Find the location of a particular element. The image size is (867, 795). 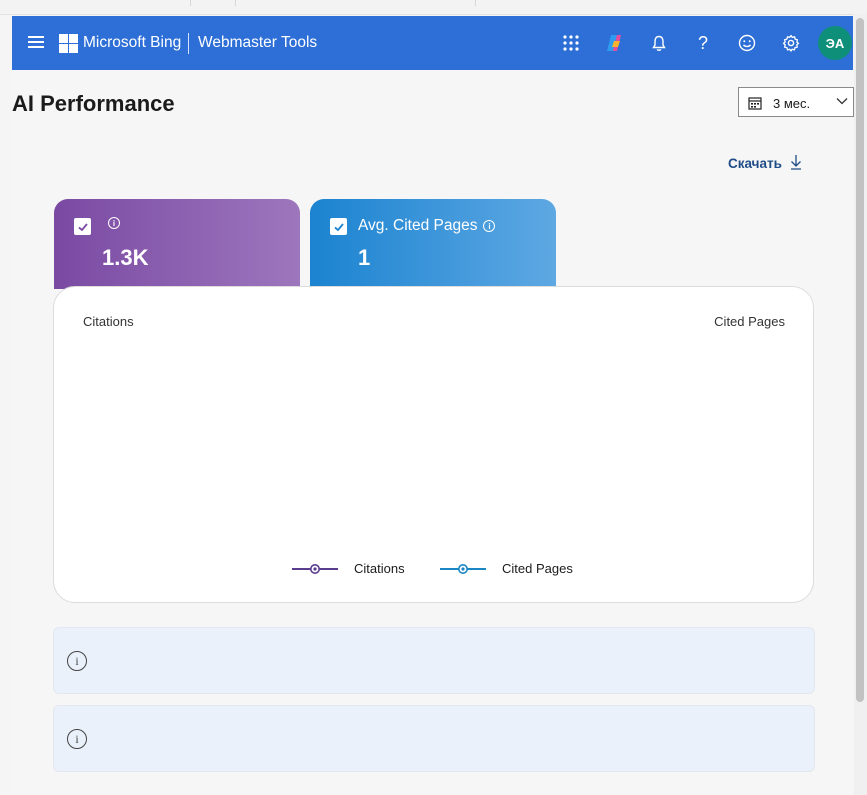

menu-icon is located at coordinates (36, 43).